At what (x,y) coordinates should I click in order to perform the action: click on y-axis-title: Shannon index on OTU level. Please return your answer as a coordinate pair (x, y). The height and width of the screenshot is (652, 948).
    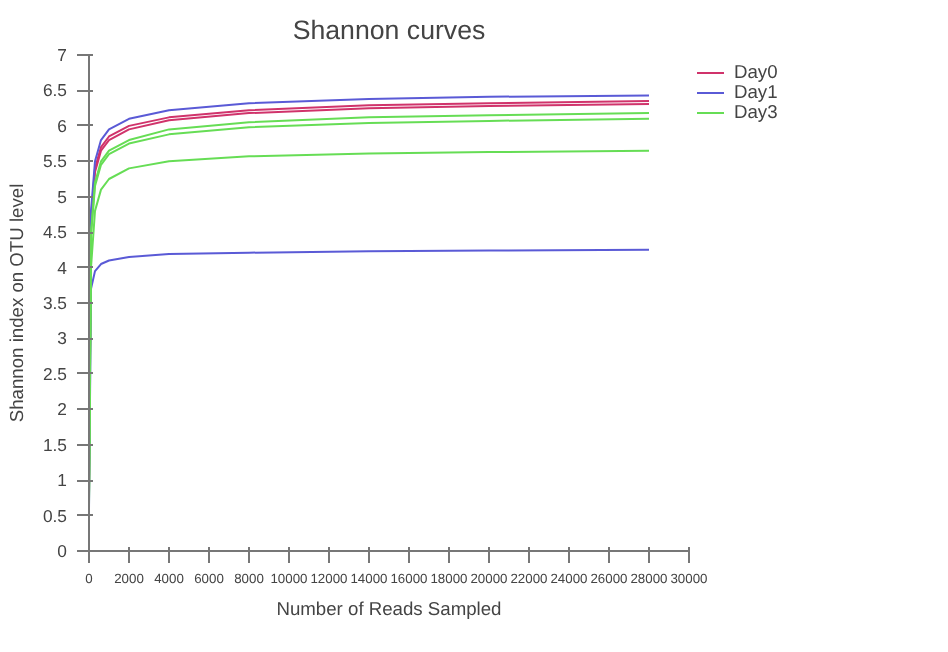
    Looking at the image, I should click on (16, 303).